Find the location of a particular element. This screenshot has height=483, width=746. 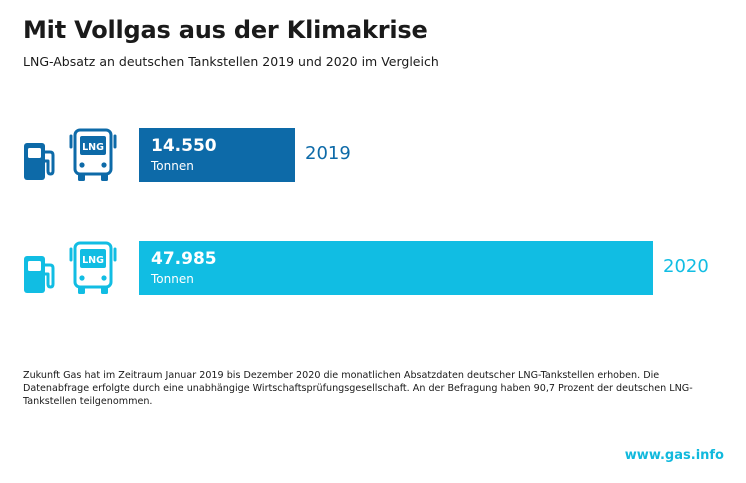

chart-row-2020: LNG 47.985 Tonnen 2020 is located at coordinates (373, 268).